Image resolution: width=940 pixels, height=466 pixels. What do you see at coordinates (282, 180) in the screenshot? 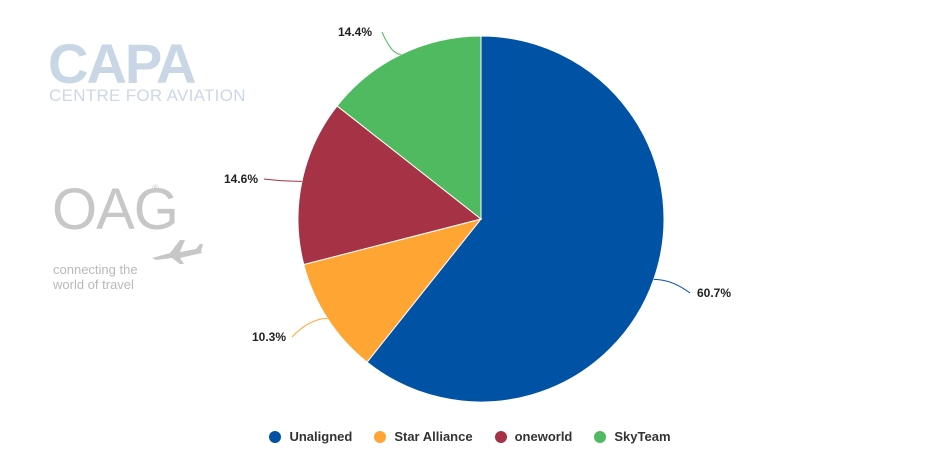
I see `callout-line-oneworld` at bounding box center [282, 180].